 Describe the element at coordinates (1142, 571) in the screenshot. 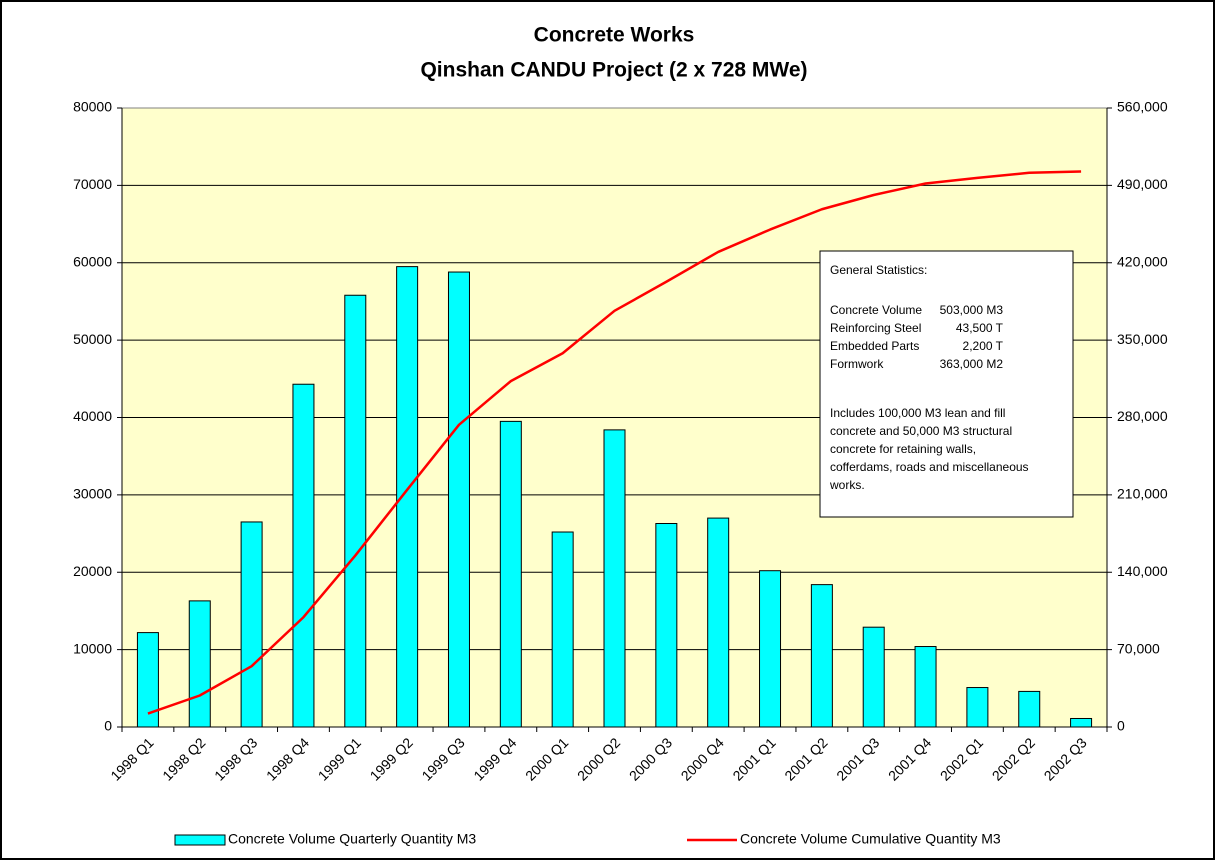

I see `y2-tick-label: 140,000` at that location.